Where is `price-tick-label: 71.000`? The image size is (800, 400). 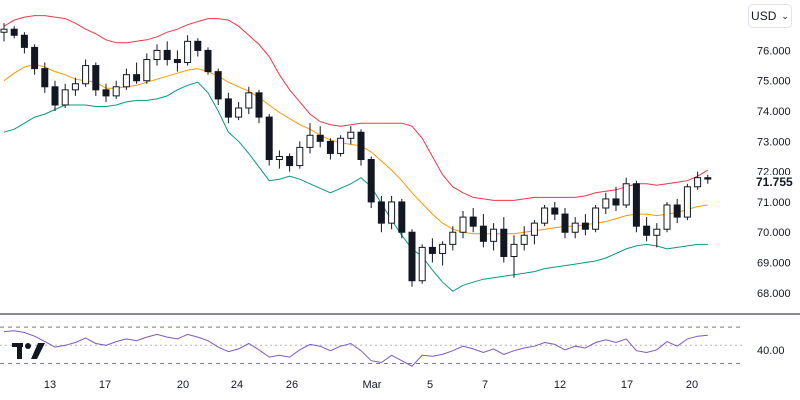 price-tick-label: 71.000 is located at coordinates (774, 203).